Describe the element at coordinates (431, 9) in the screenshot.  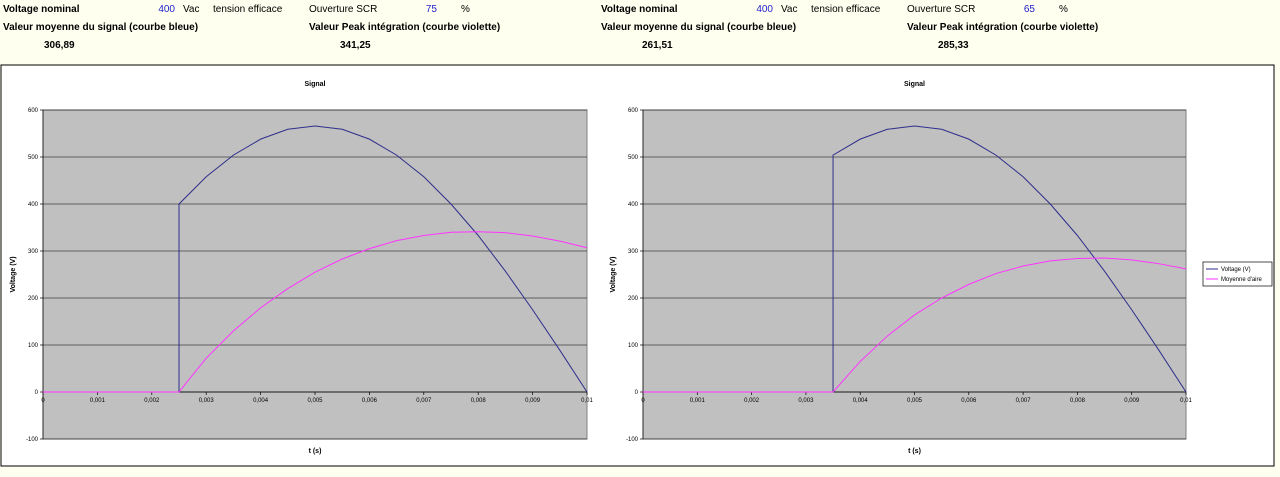
I see `cell-scr-value: 75` at that location.